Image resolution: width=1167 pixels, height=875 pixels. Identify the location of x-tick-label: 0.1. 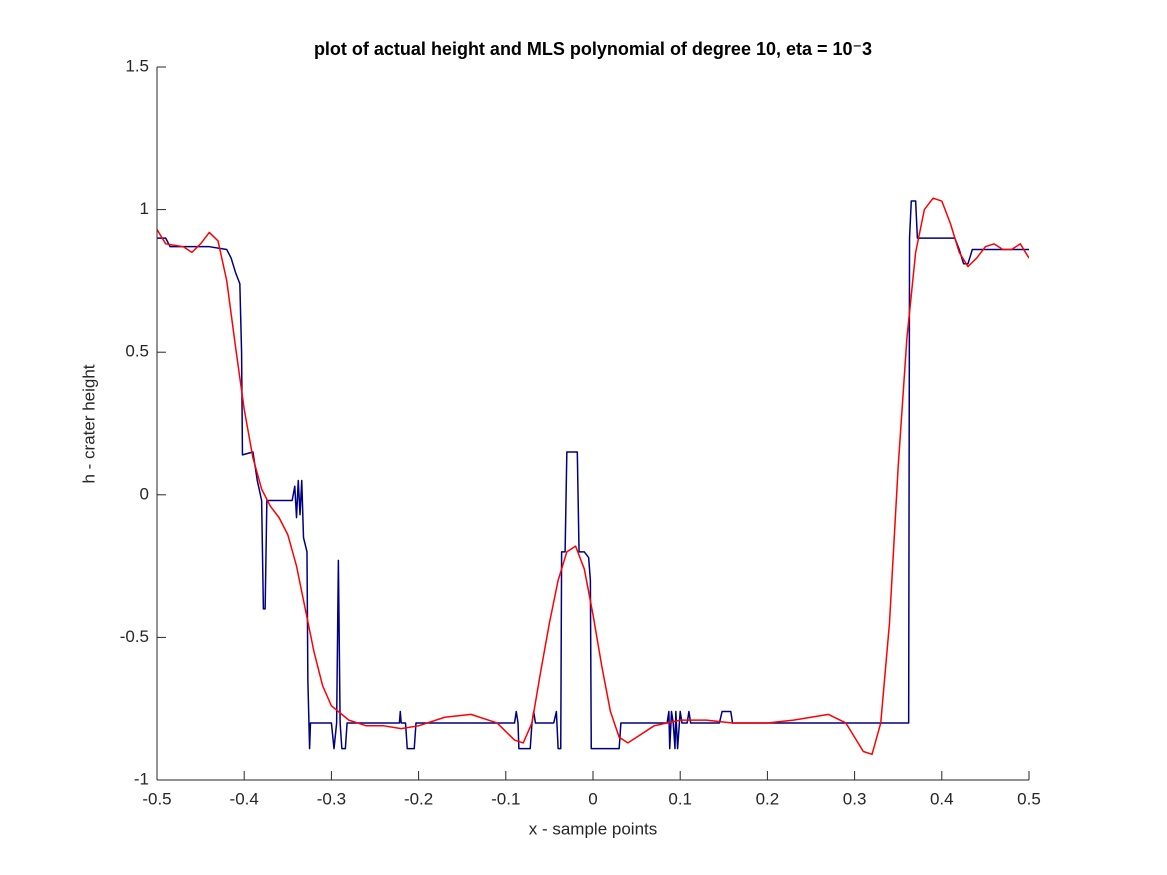
(680, 798).